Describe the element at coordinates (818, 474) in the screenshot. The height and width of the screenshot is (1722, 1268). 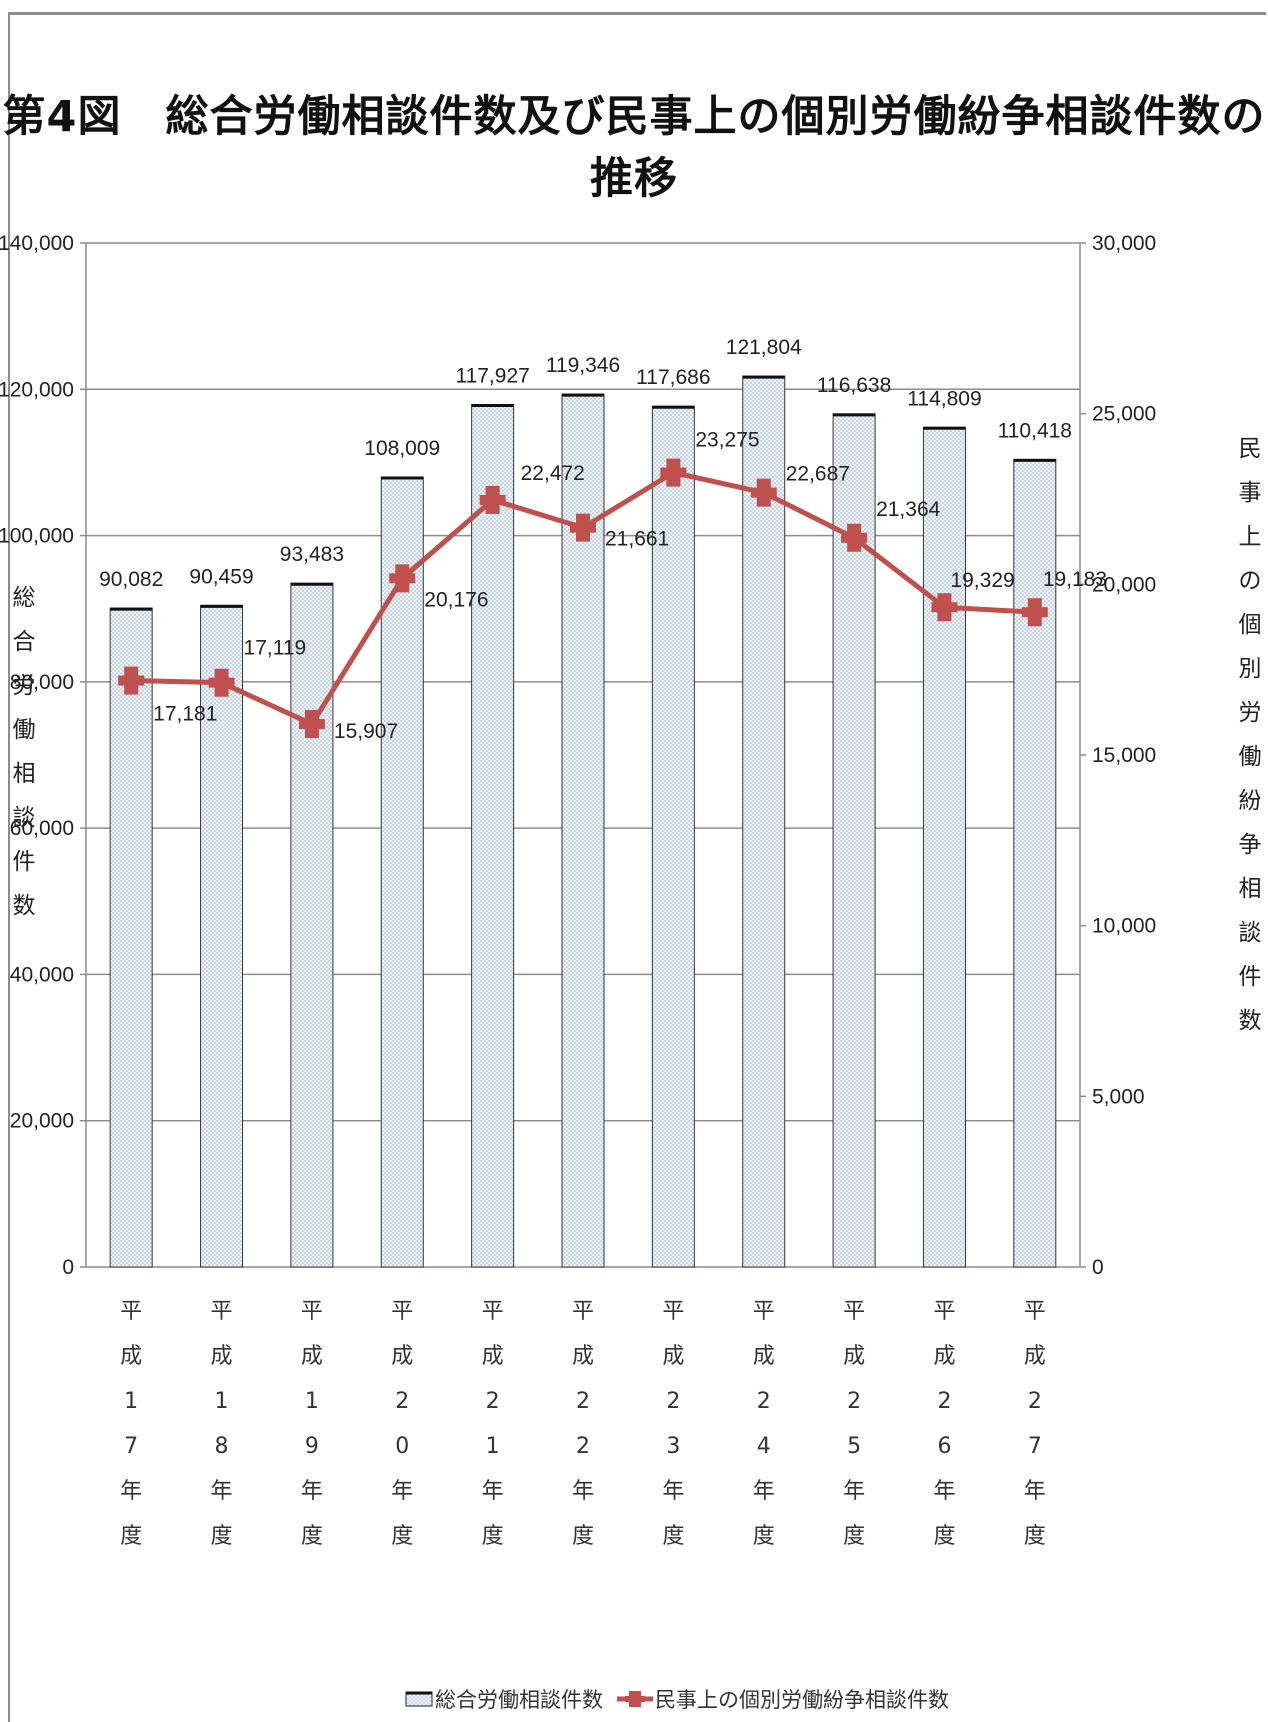
I see `line-value-label: 22,687` at that location.